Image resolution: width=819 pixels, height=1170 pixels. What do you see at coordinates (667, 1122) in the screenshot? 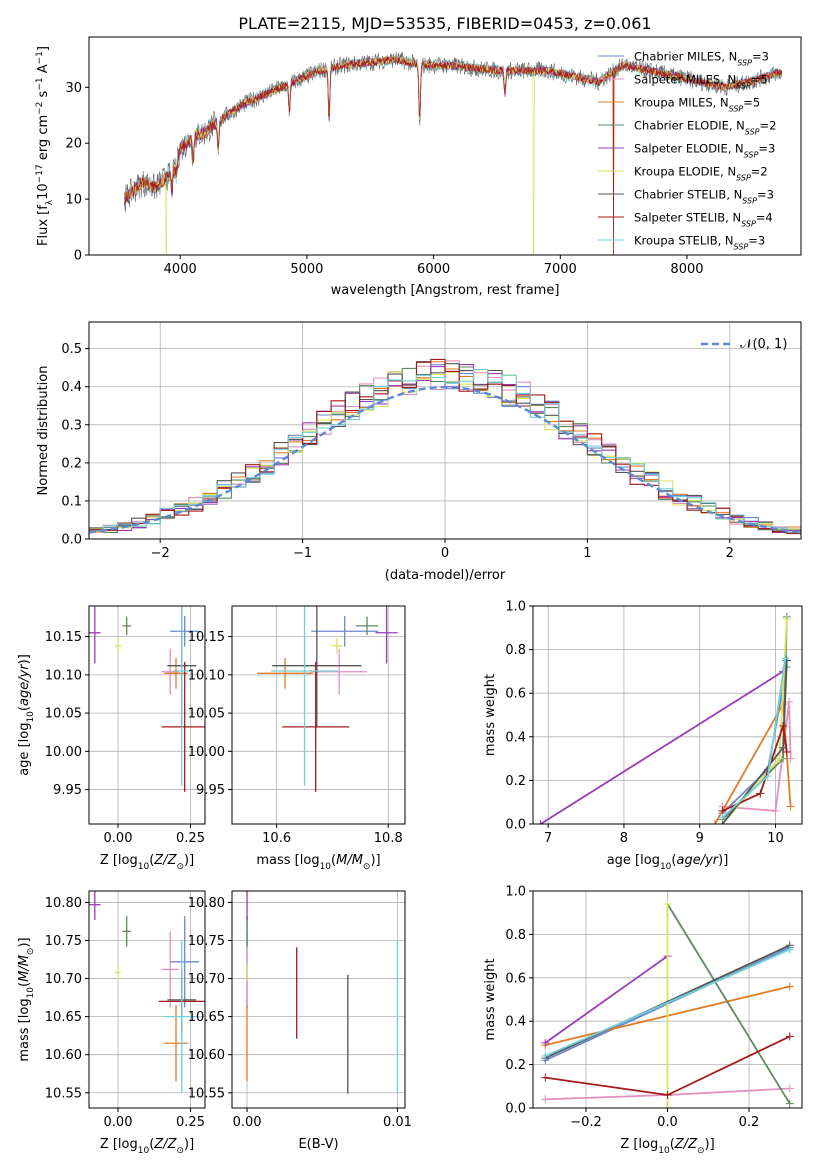
I see `x-tick-label: 0.0` at bounding box center [667, 1122].